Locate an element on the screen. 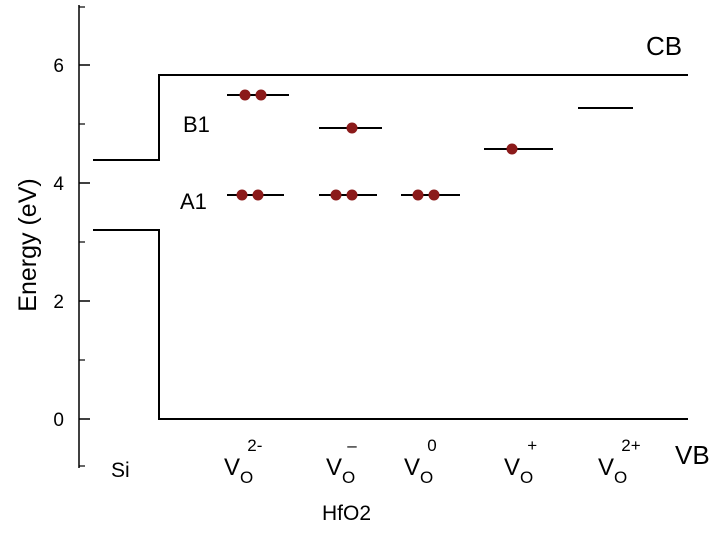 The height and width of the screenshot is (540, 721). b1-label: B1 is located at coordinates (196, 124).